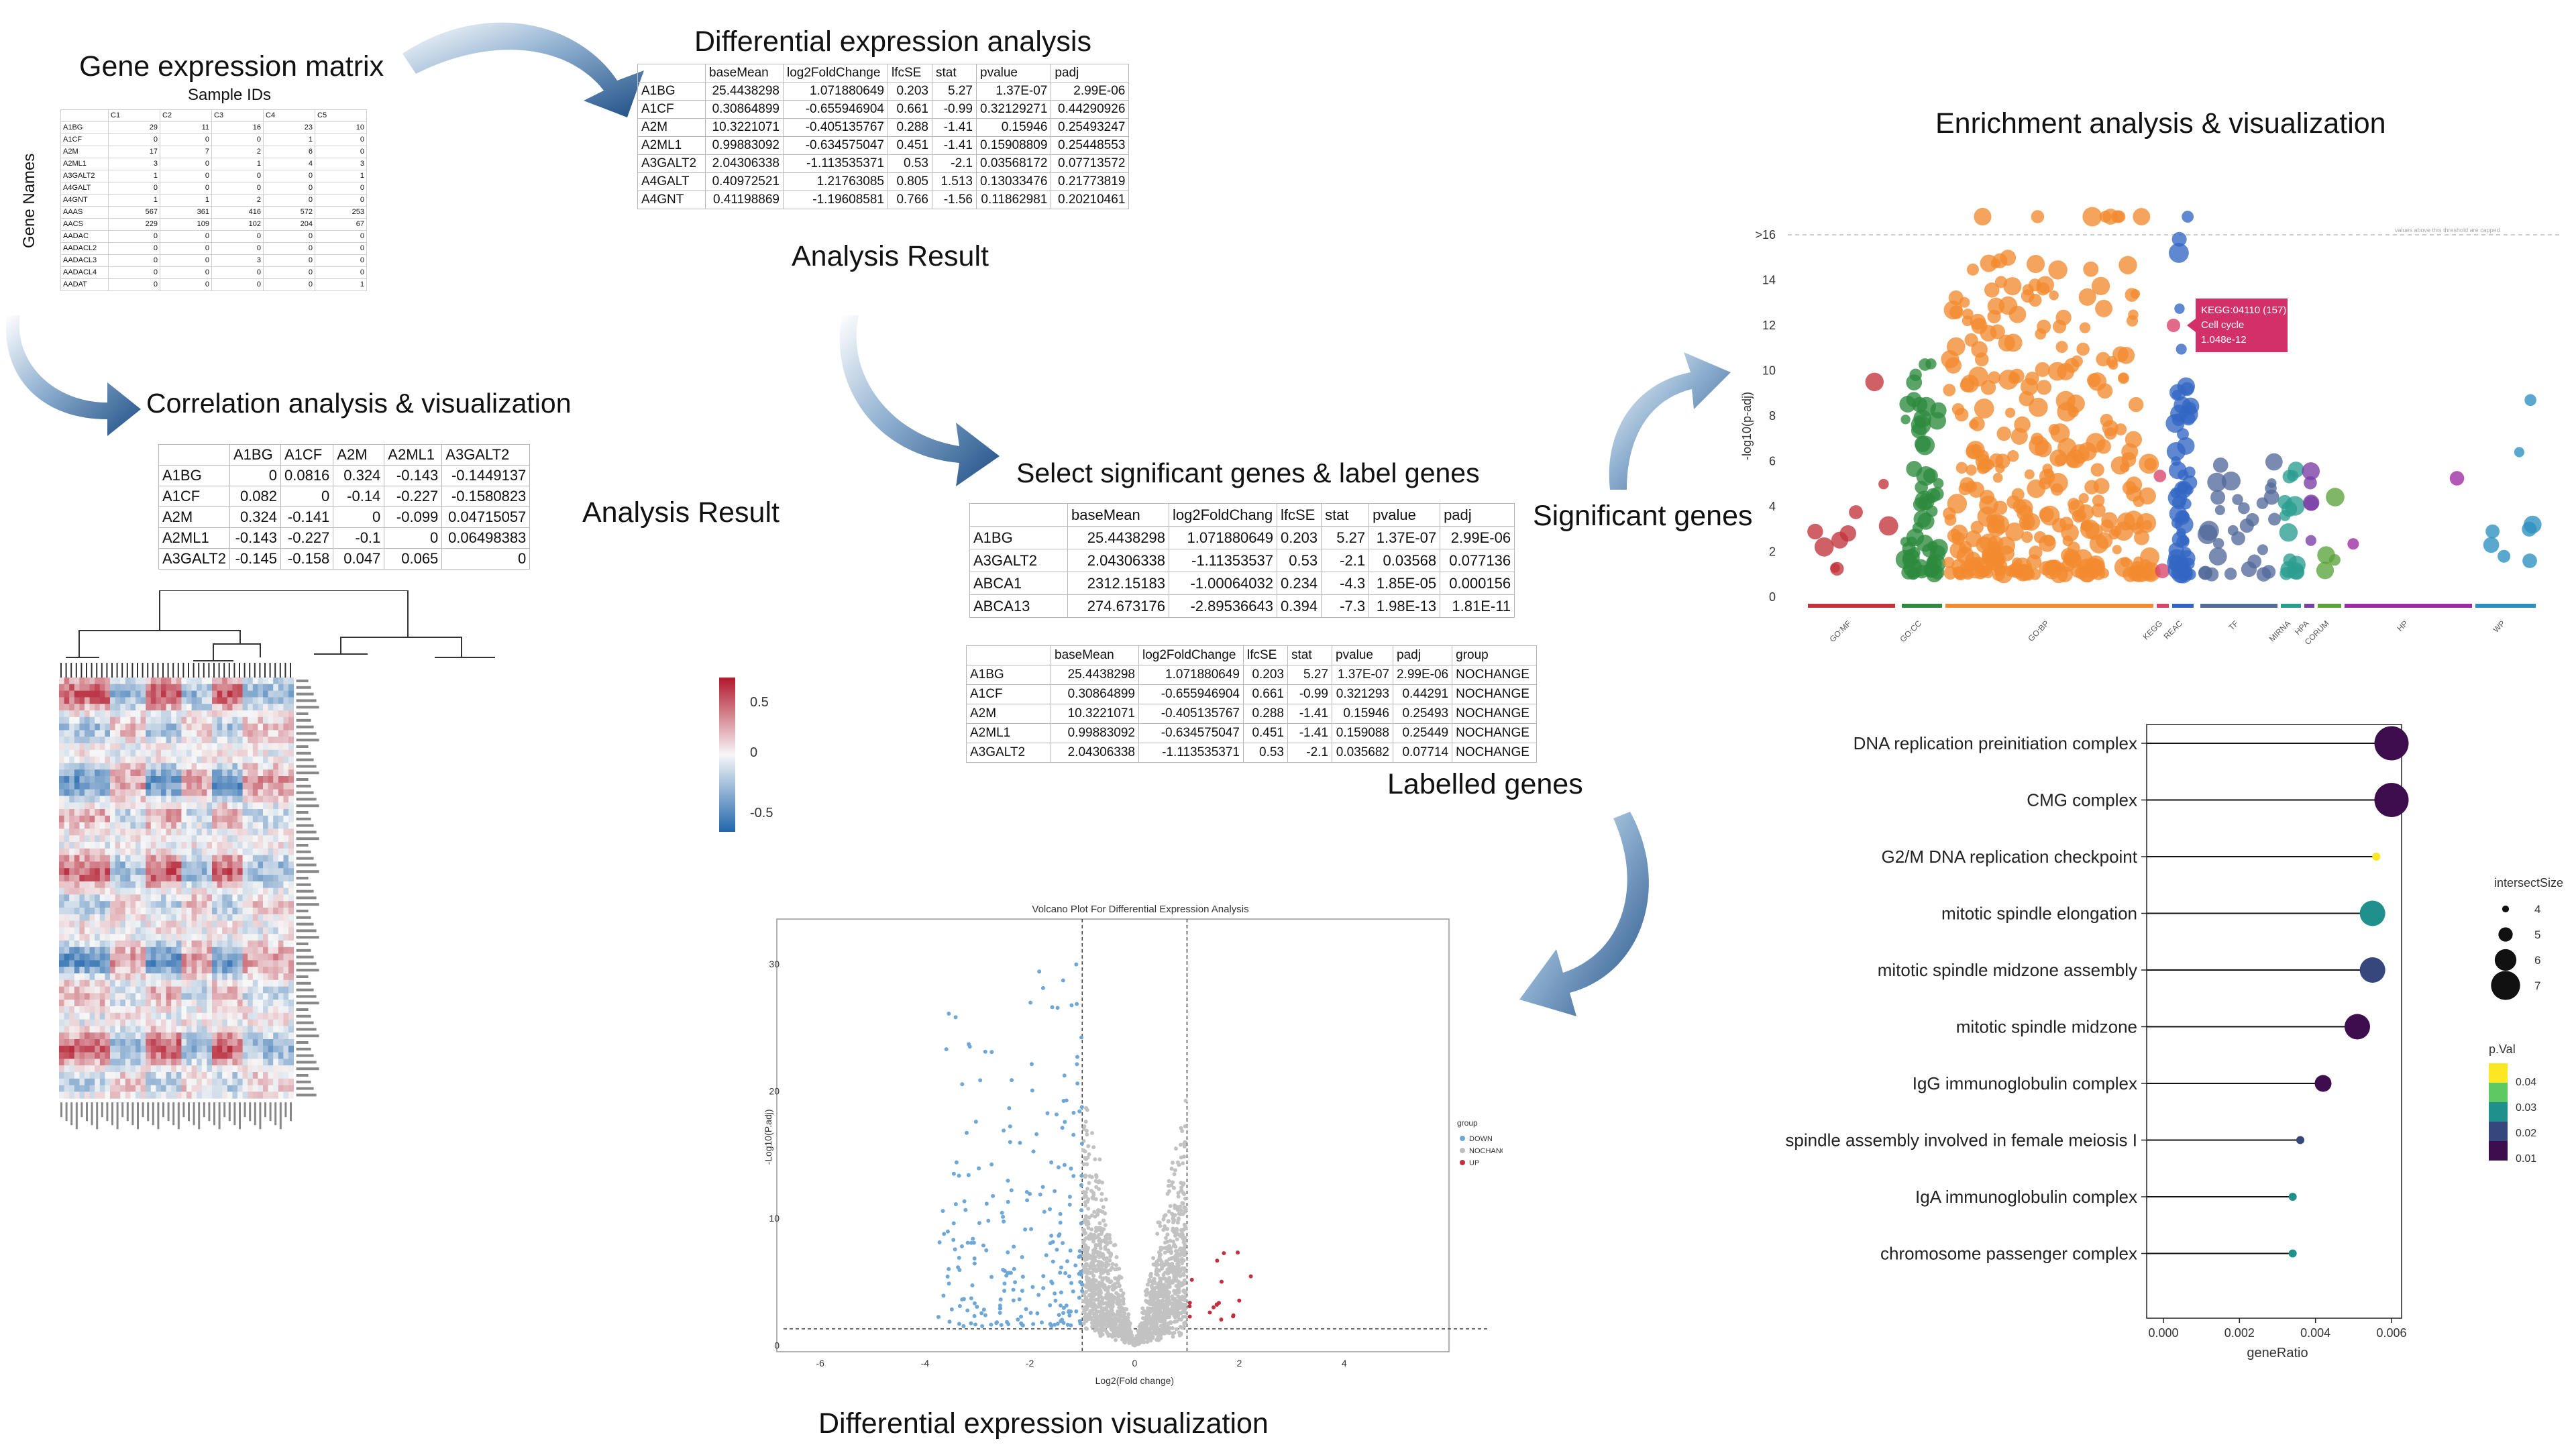 The height and width of the screenshot is (1449, 2576). Describe the element at coordinates (1018, 583) in the screenshot. I see `row-label: ABCA1` at that location.